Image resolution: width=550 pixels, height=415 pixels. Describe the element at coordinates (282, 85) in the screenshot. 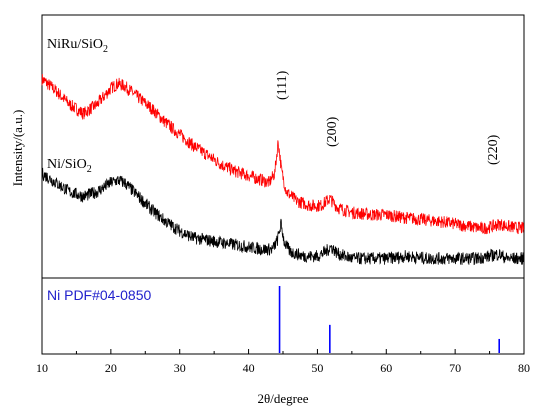

I see `peak-label-111: (111)` at that location.